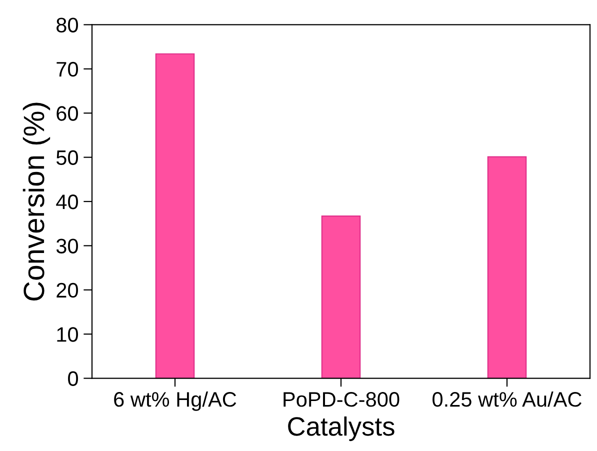 The width and height of the screenshot is (597, 451). I want to click on y-tick-label: 80, so click(67, 25).